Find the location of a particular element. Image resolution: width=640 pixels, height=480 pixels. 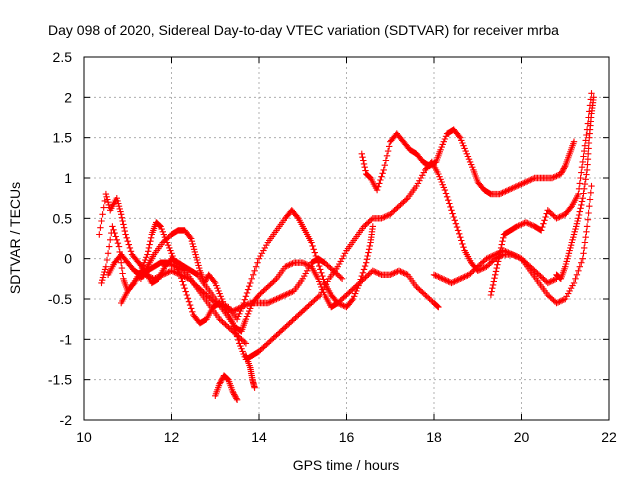

y-tick-label: 1.5 is located at coordinates (63, 138).